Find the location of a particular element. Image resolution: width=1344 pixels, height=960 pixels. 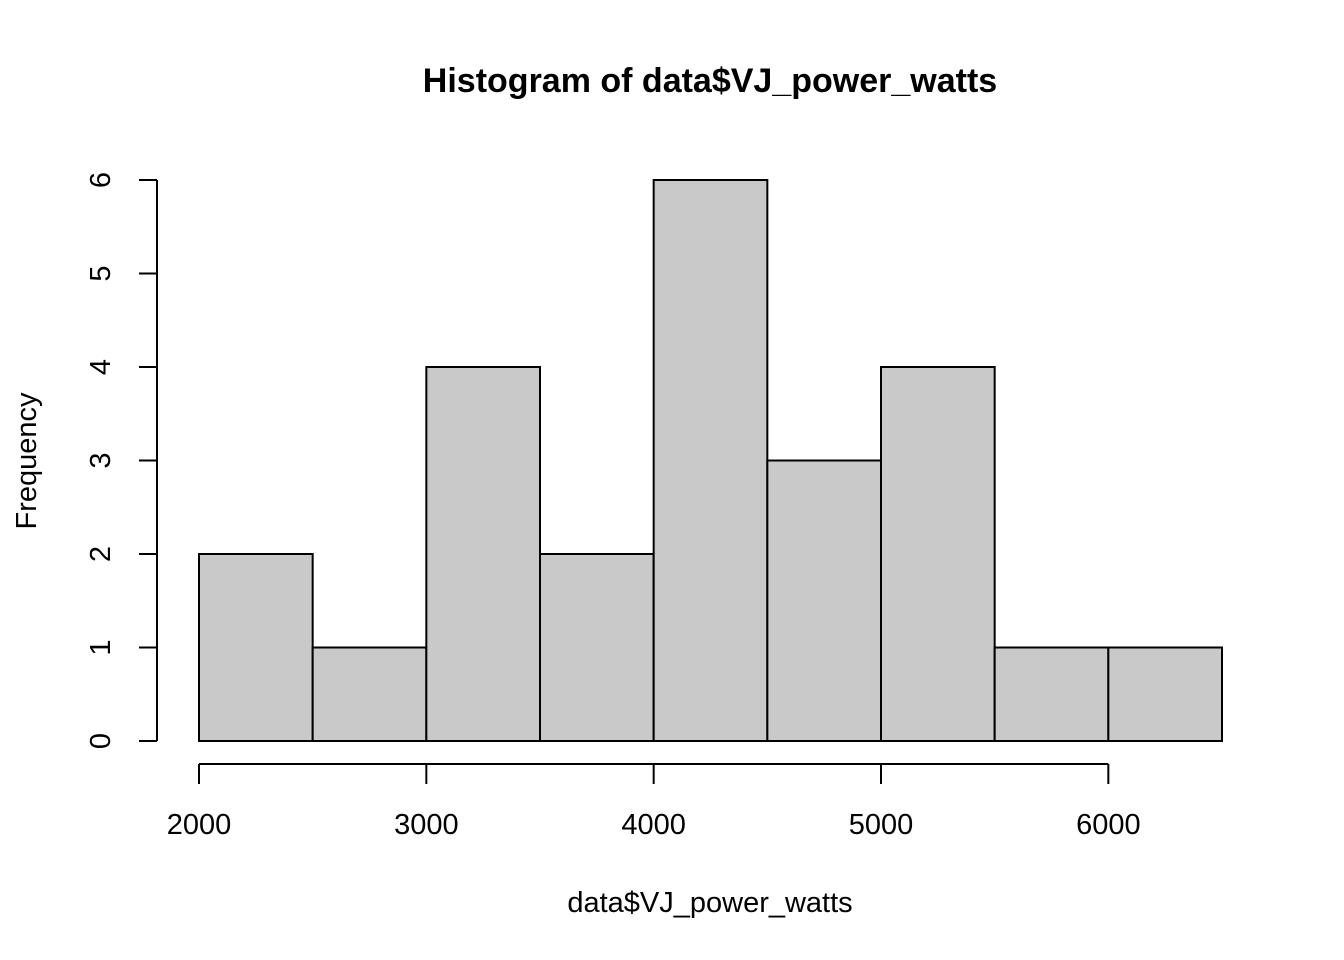

x-axis: 2000 3000 4000 5000 6000 is located at coordinates (654, 802).